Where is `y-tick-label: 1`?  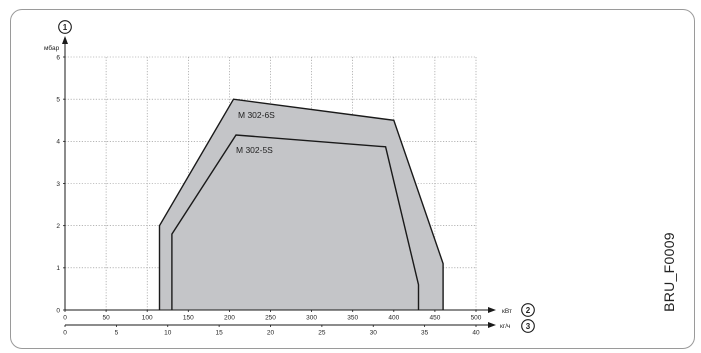
y-tick-label: 1 is located at coordinates (58, 268).